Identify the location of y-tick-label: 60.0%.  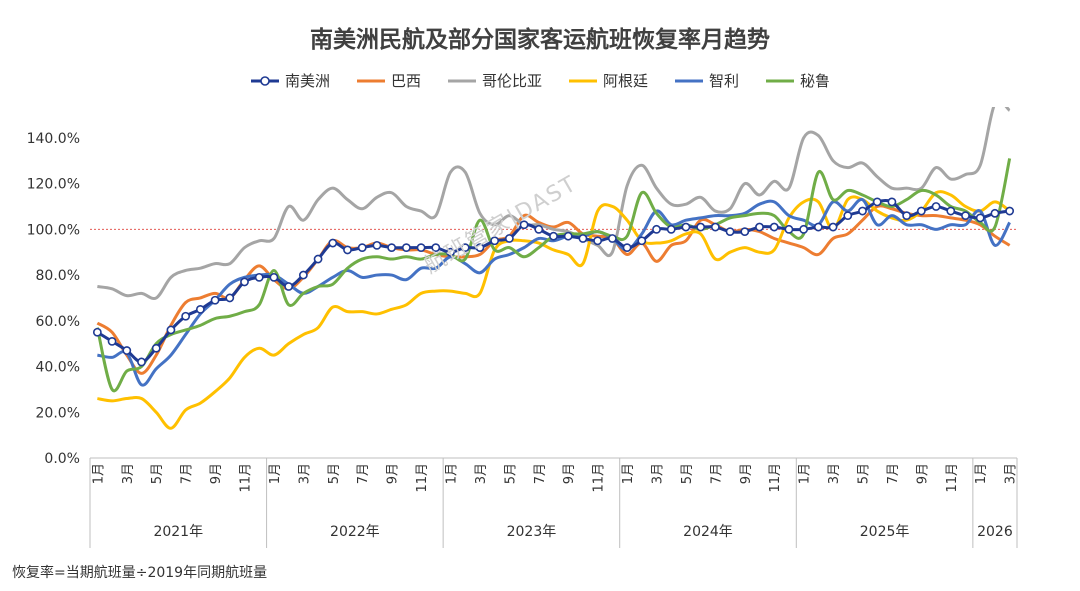
(58, 322).